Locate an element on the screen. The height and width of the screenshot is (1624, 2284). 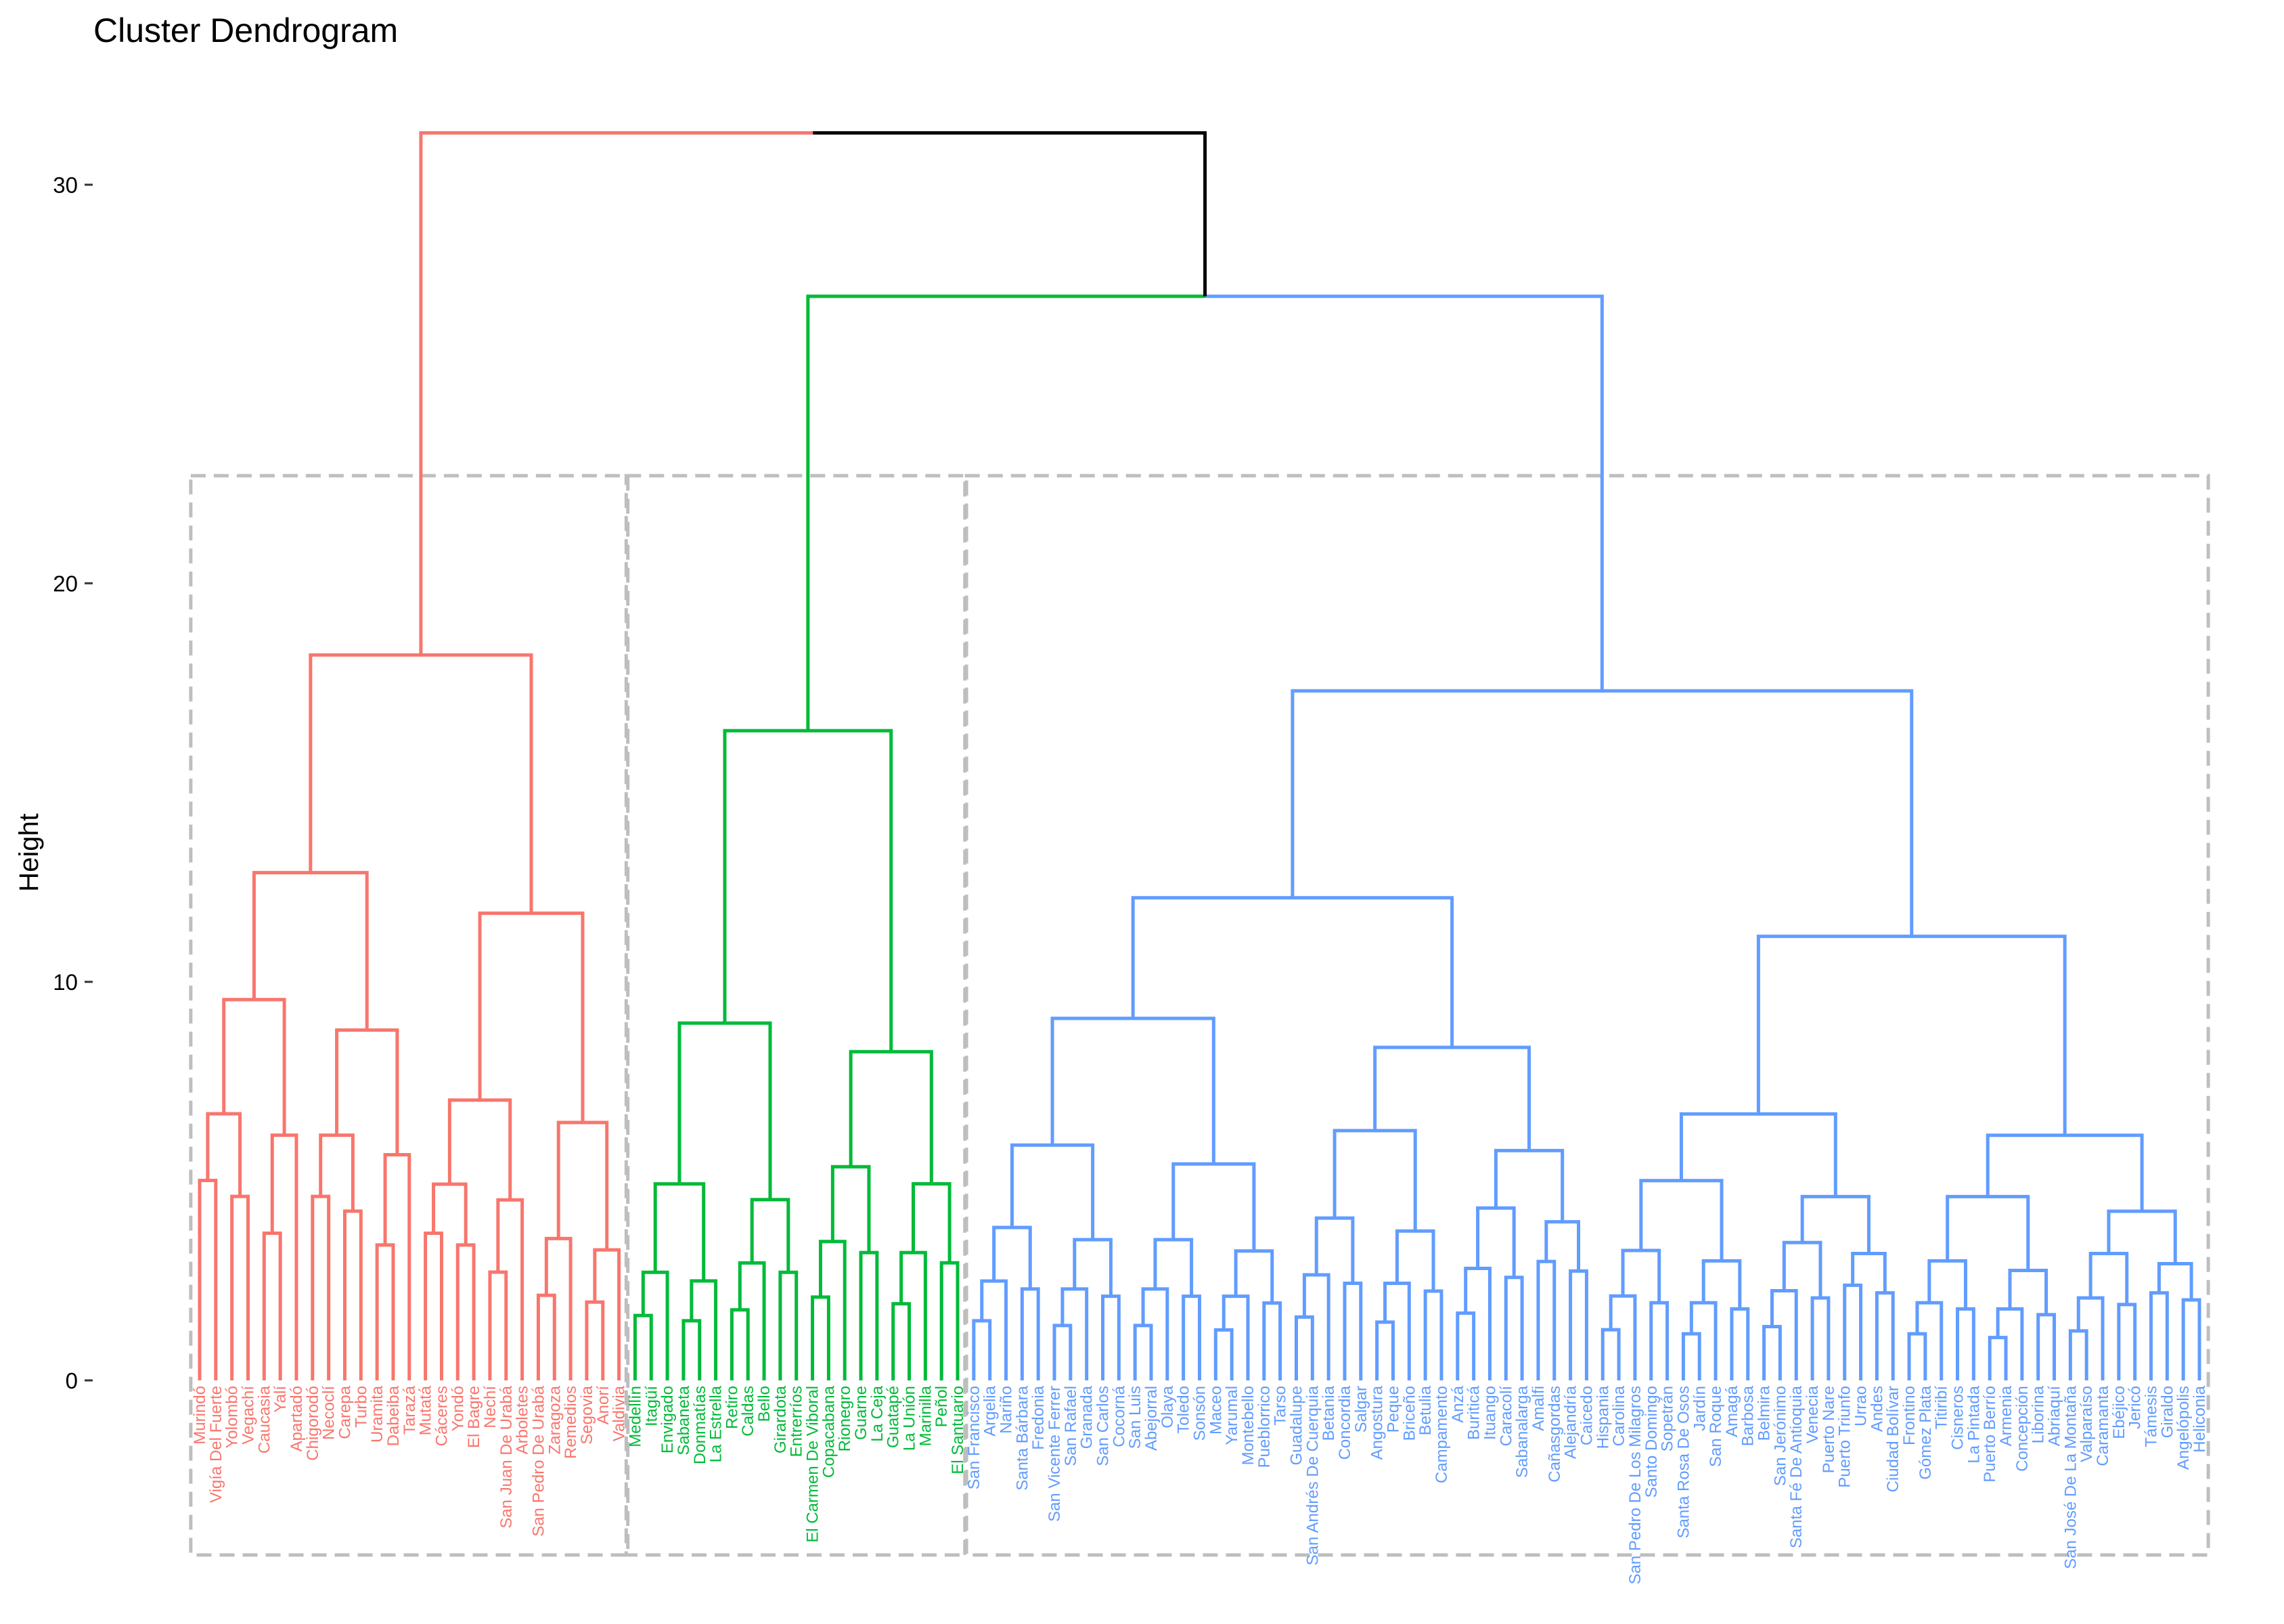
leaf-label: Tarazá is located at coordinates (410, 1410).